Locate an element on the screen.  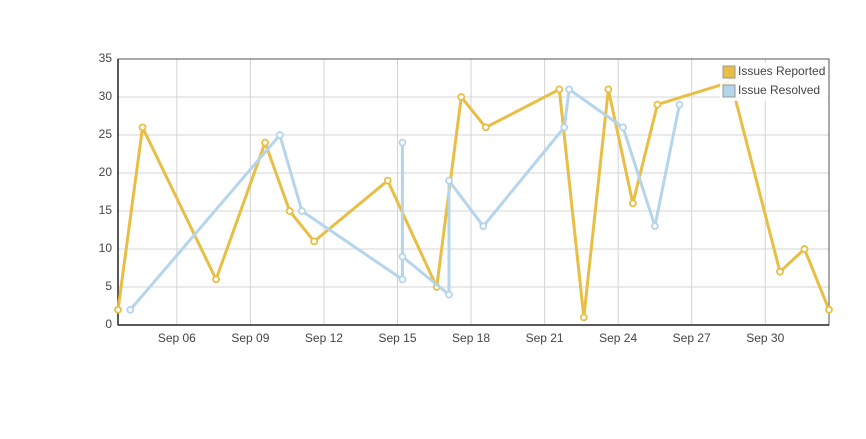
x-tick-label: Sep 24 is located at coordinates (618, 338).